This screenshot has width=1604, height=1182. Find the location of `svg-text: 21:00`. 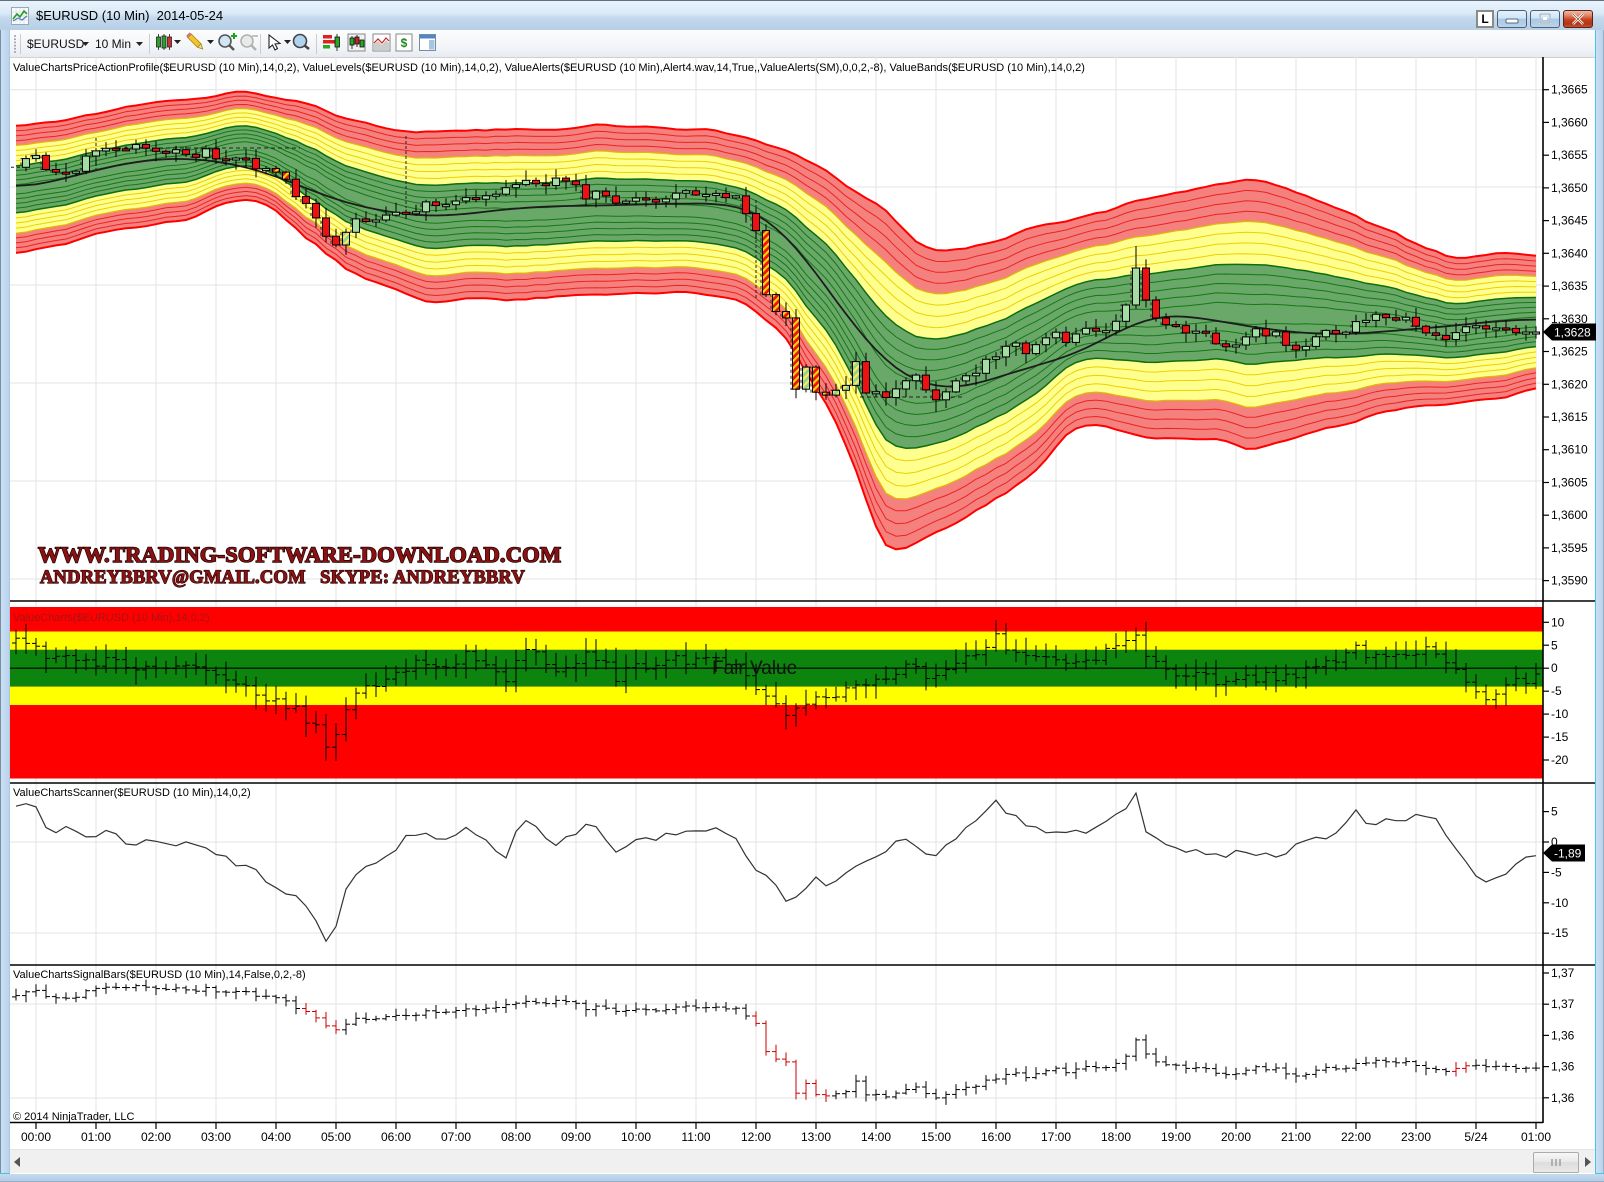

svg-text: 21:00 is located at coordinates (1296, 1137).